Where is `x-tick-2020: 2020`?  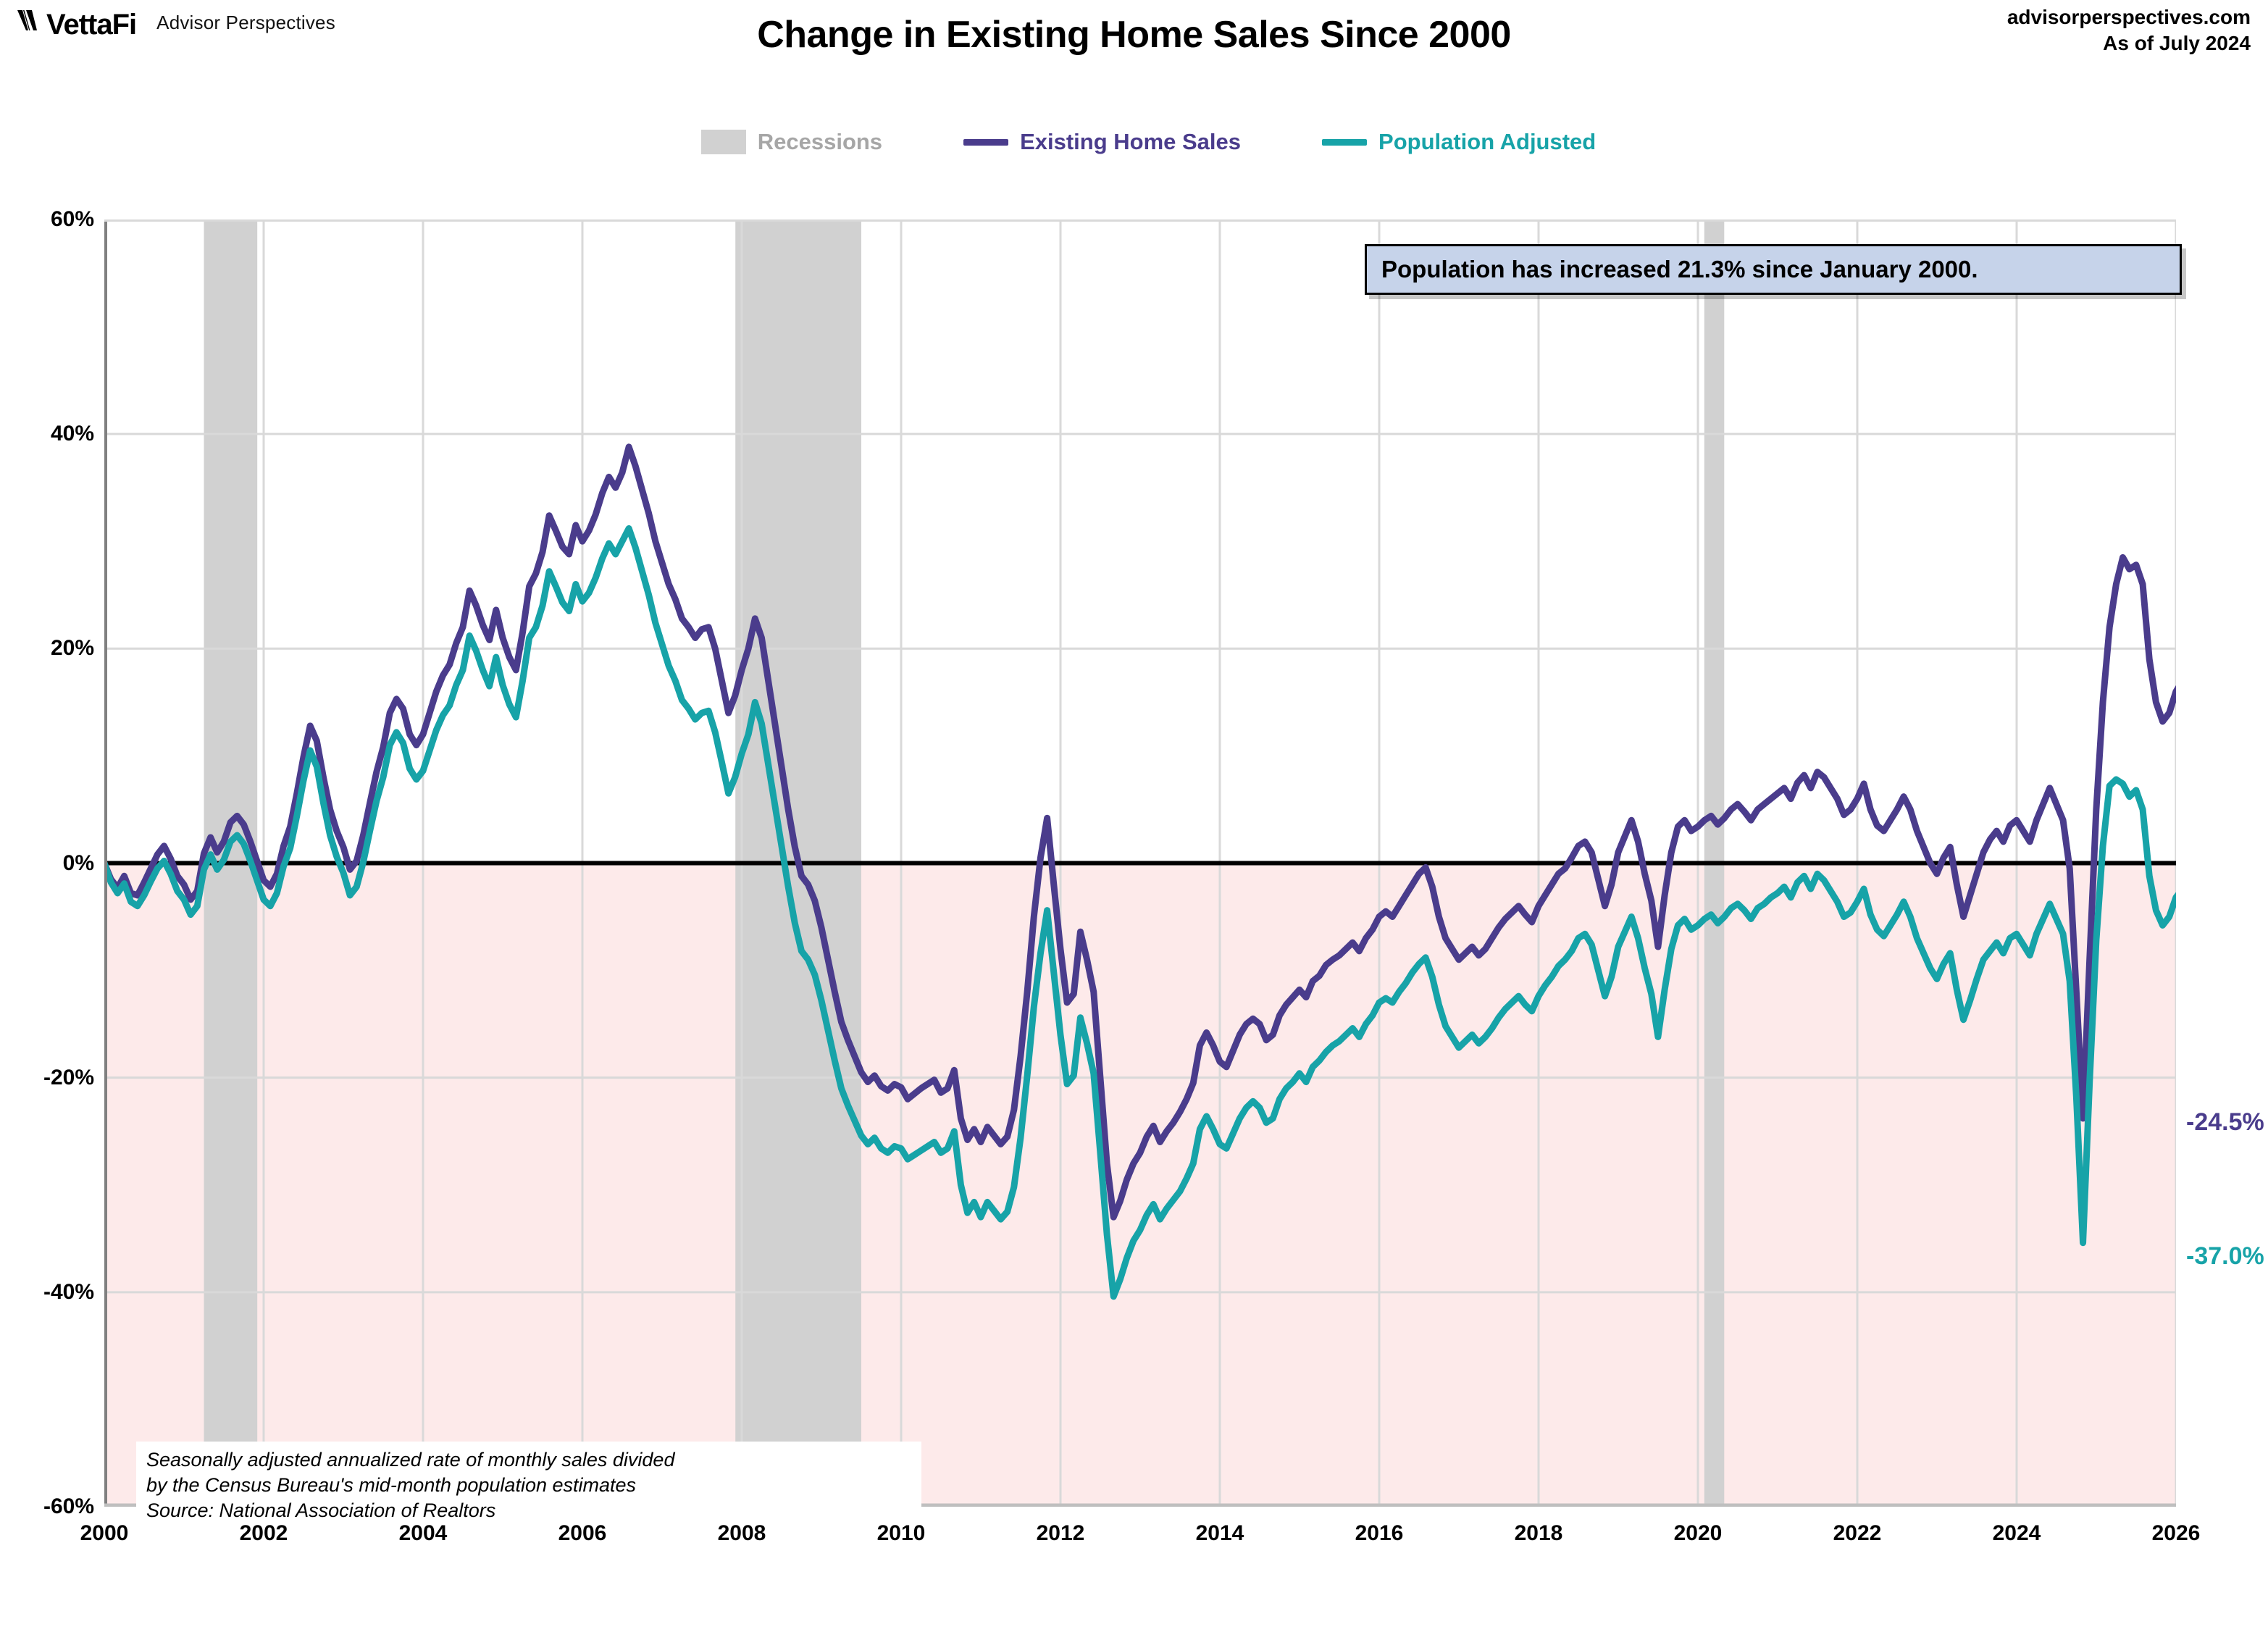 x-tick-2020: 2020 is located at coordinates (1698, 1533).